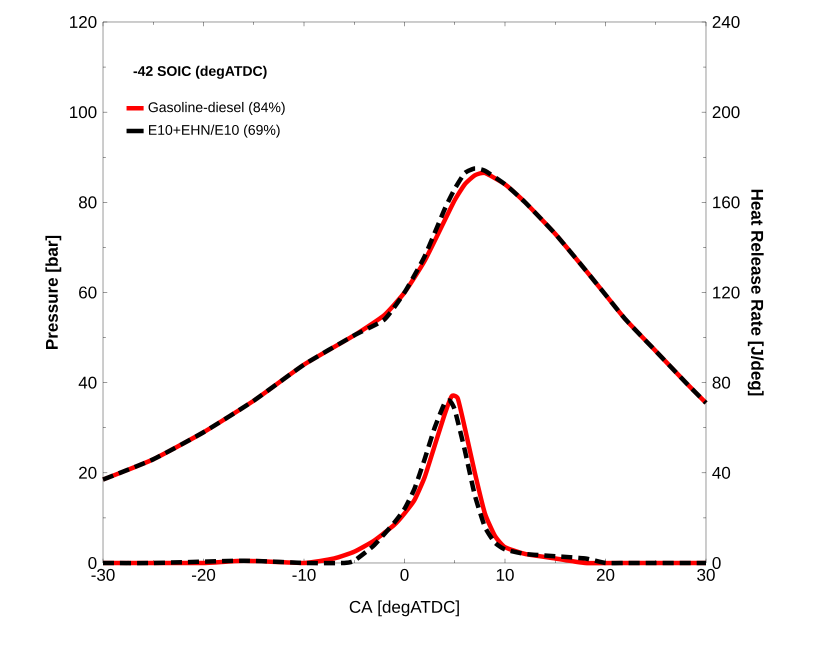 The image size is (815, 654). Describe the element at coordinates (721, 382) in the screenshot. I see `y2-tick-label: 80` at that location.